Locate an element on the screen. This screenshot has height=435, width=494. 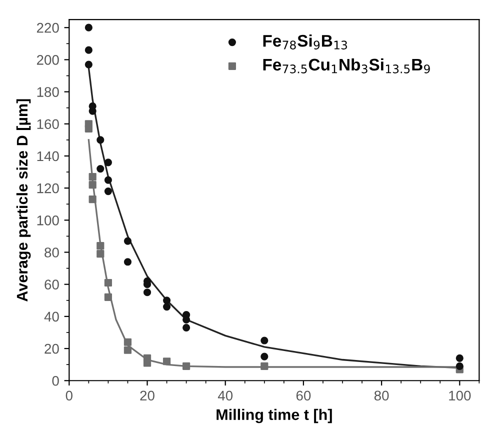
x-axis-title: Milling time t [h] is located at coordinates (274, 416).